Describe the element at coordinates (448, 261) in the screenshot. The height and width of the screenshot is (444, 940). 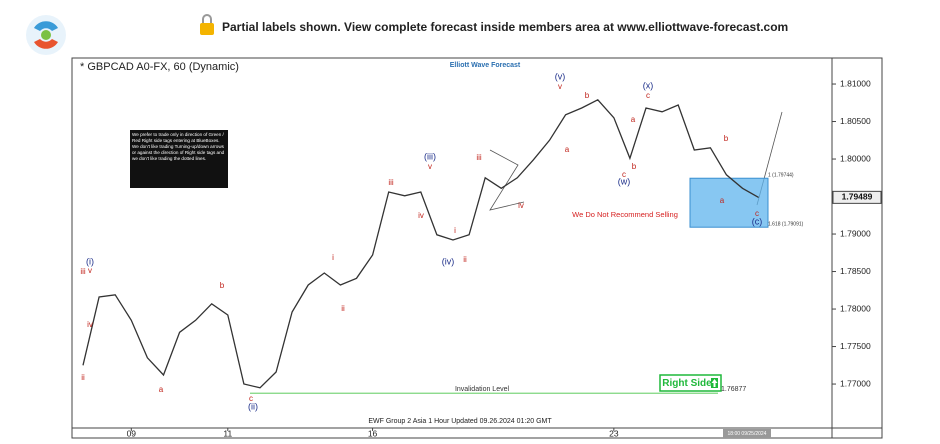
I see `wave-label: (iv)` at that location.